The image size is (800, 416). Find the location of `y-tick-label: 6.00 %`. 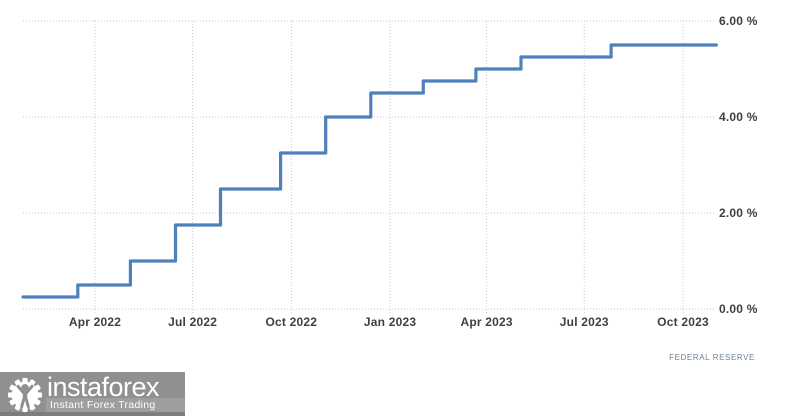

y-tick-label: 6.00 % is located at coordinates (738, 21).